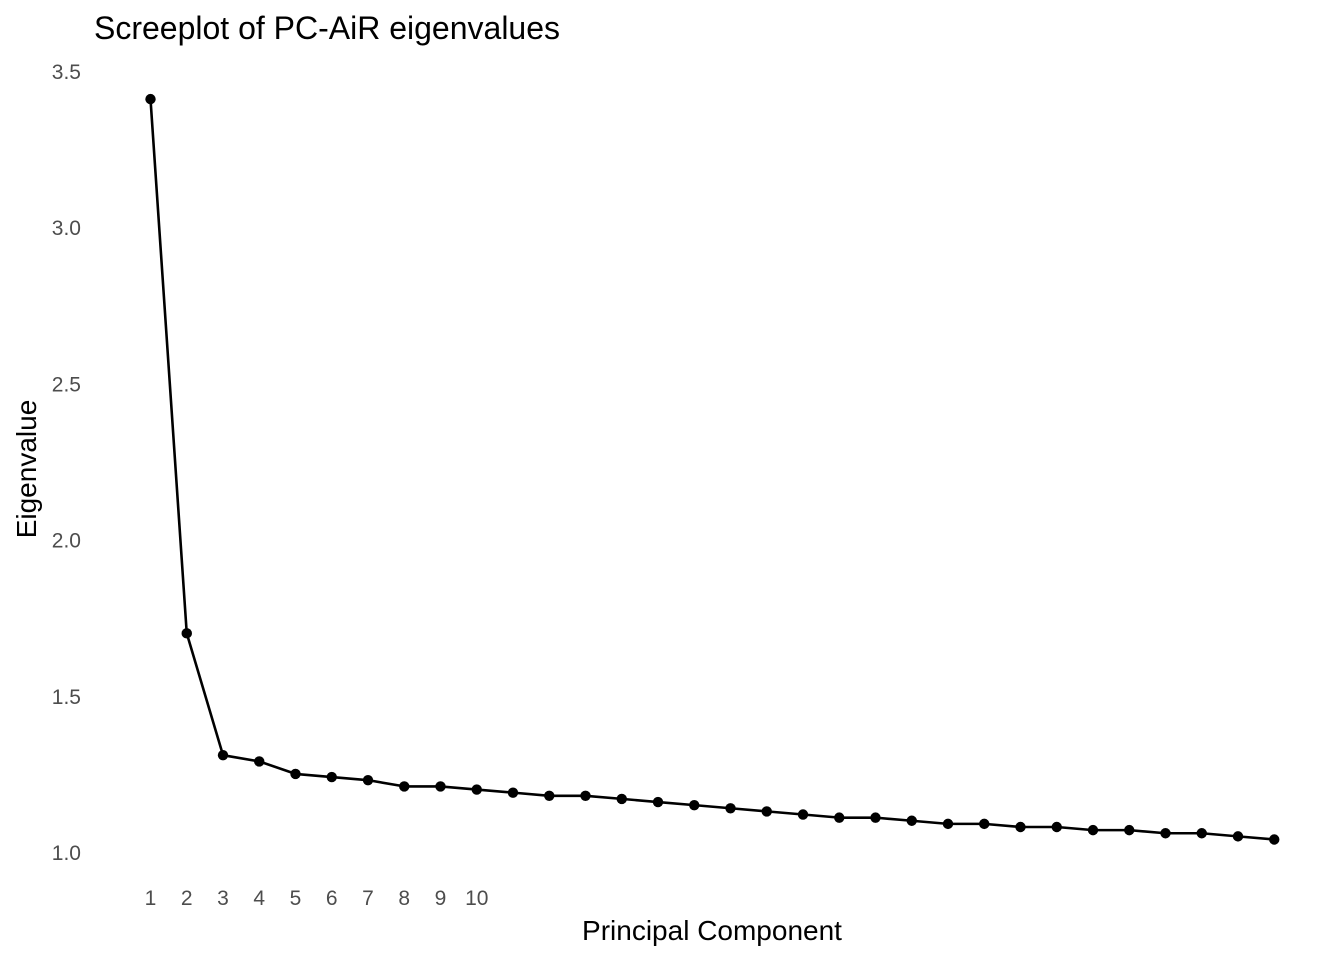 The width and height of the screenshot is (1344, 960). Describe the element at coordinates (66, 541) in the screenshot. I see `y-tick-label: 2.0` at that location.